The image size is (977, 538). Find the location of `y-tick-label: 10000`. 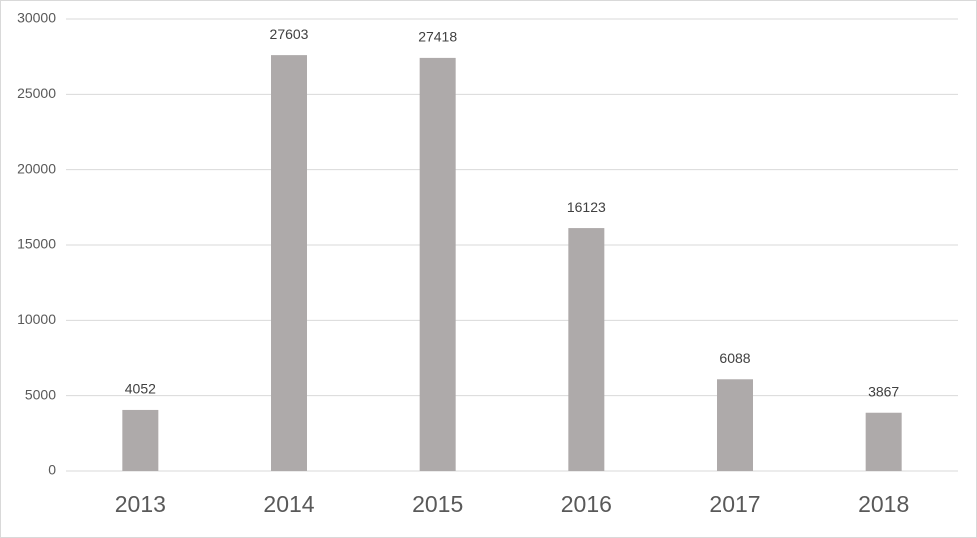

y-tick-label: 10000 is located at coordinates (36, 319).